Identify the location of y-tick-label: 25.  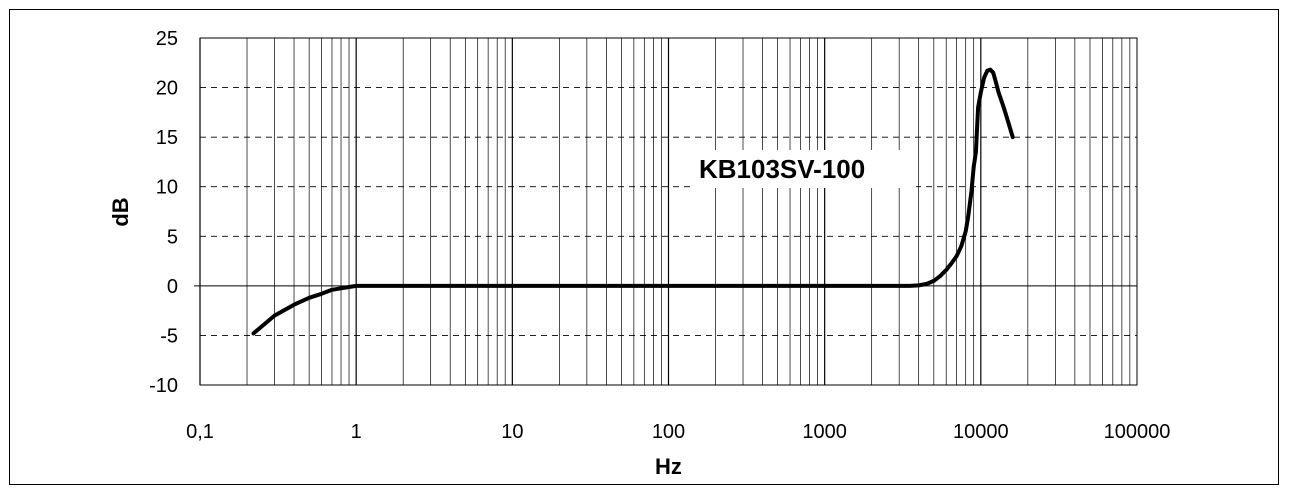
(167, 39).